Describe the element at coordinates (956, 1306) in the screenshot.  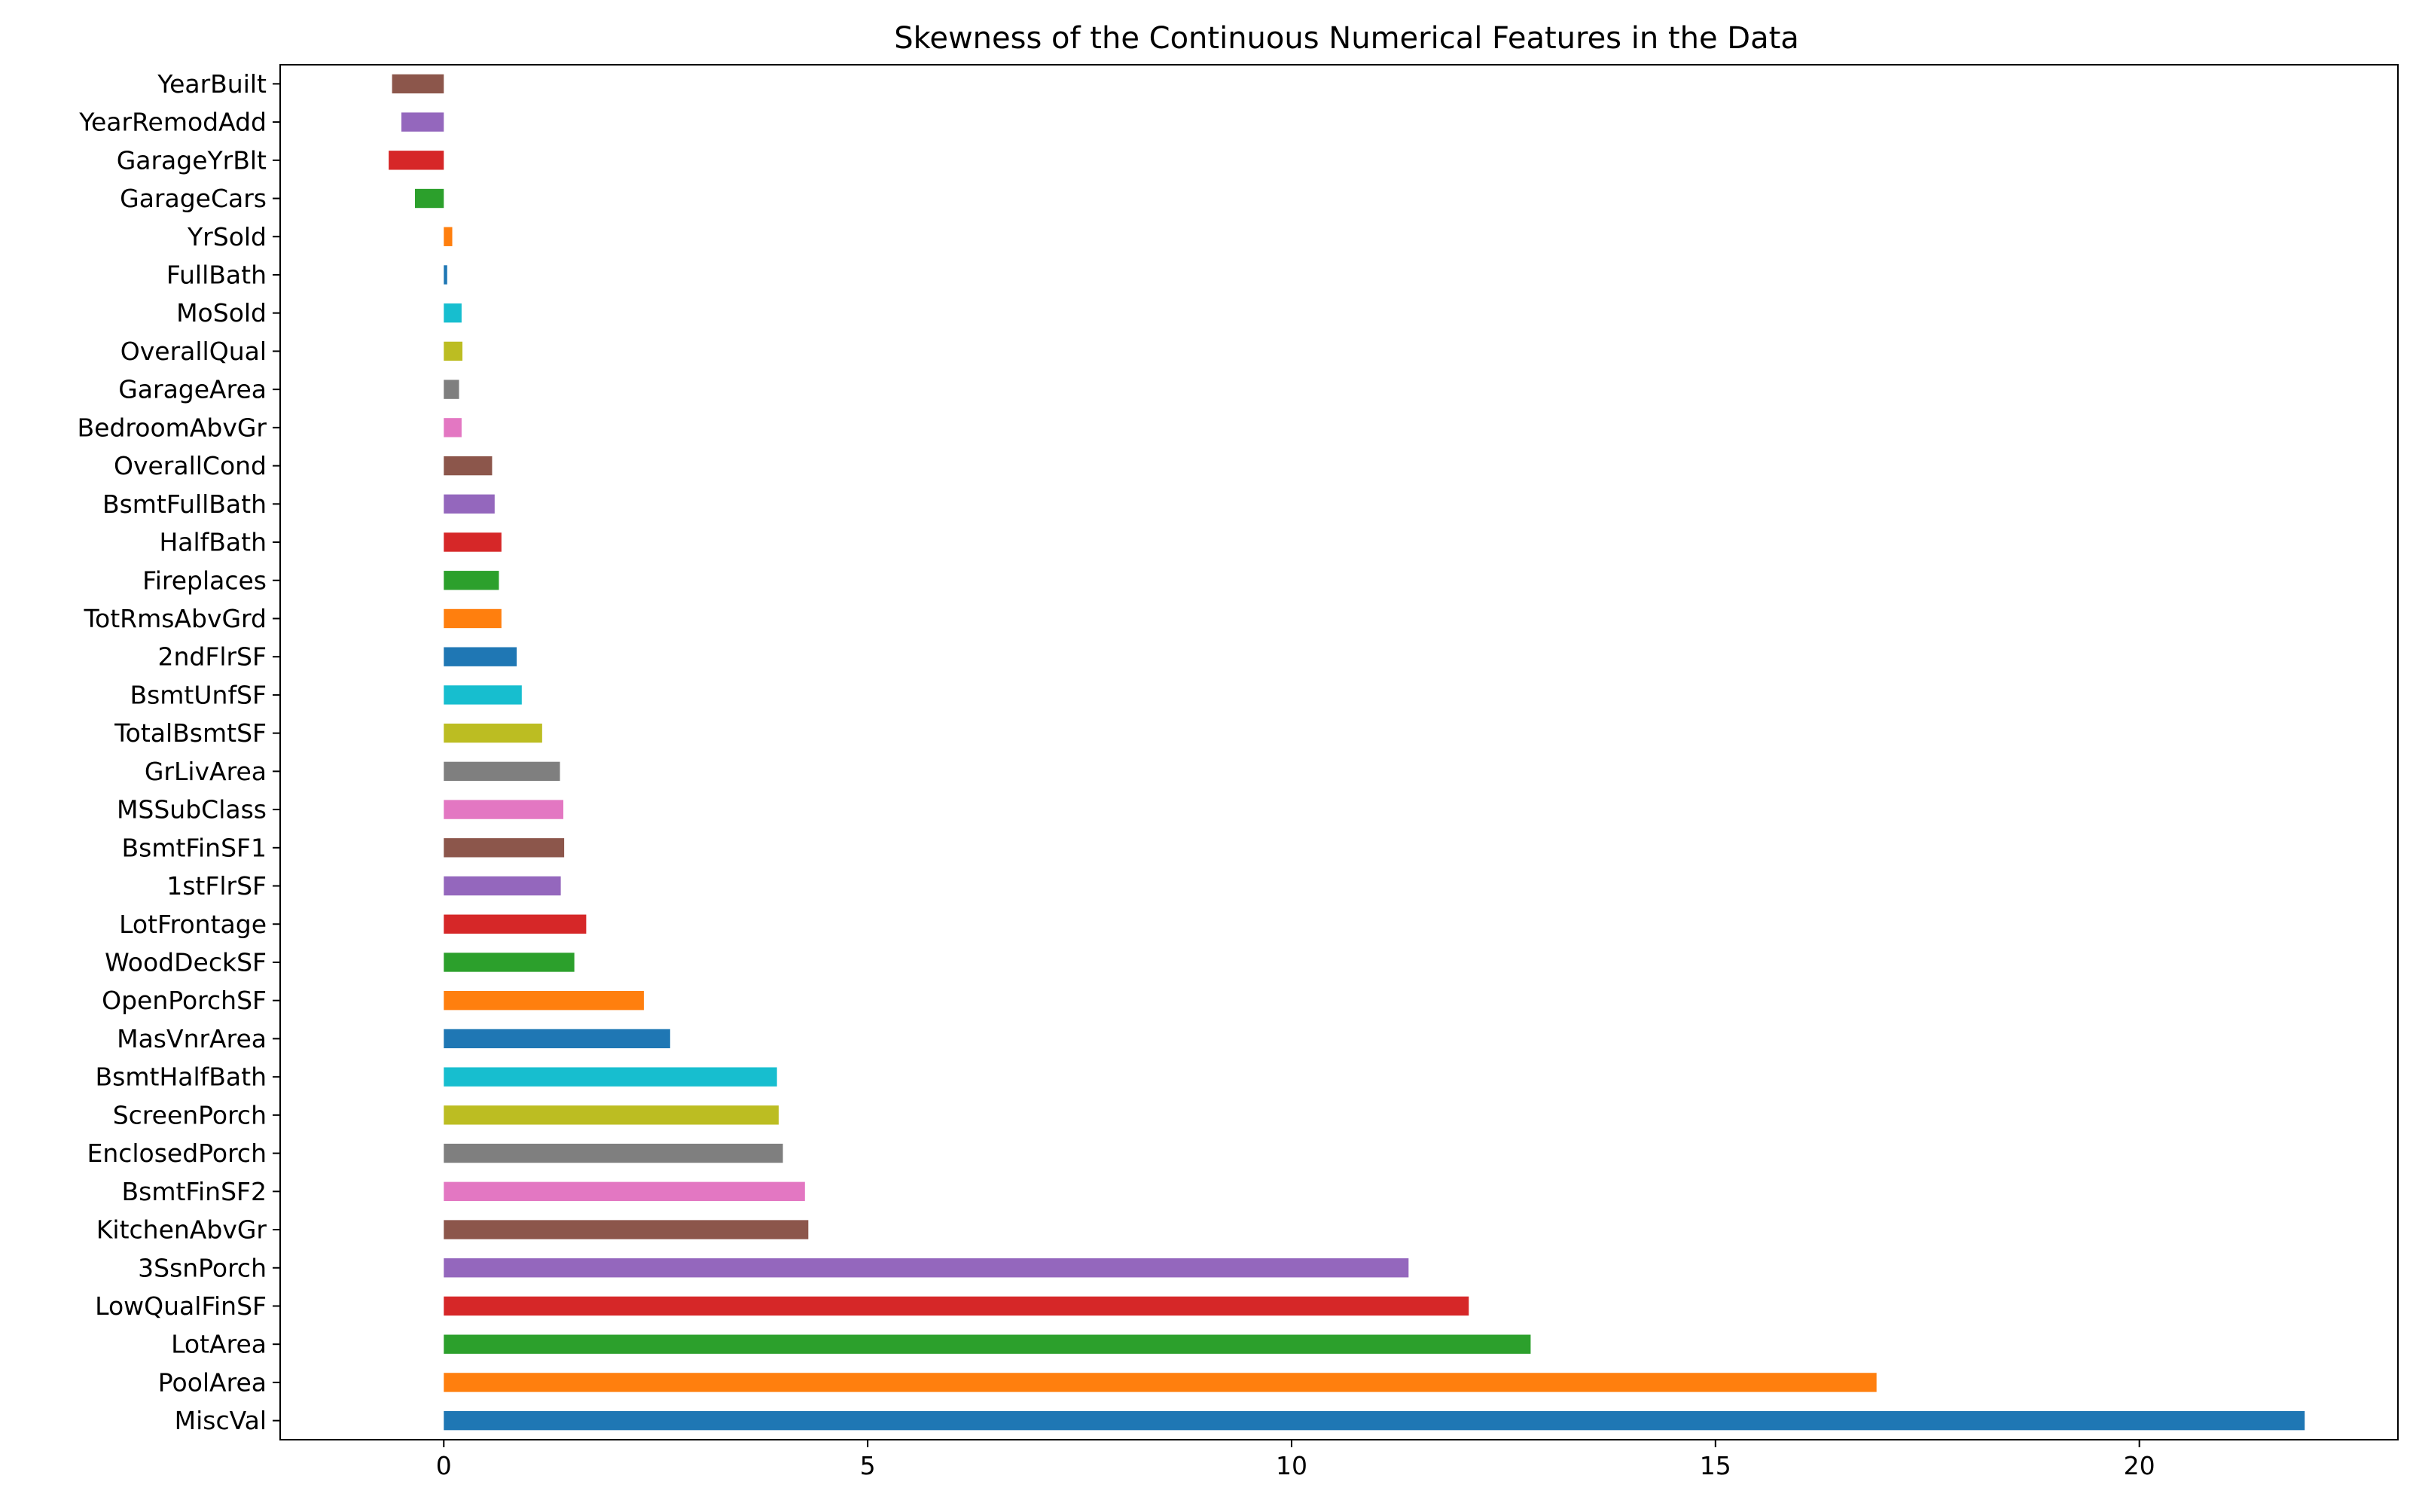
I see `bar-lowqualfinsf` at that location.